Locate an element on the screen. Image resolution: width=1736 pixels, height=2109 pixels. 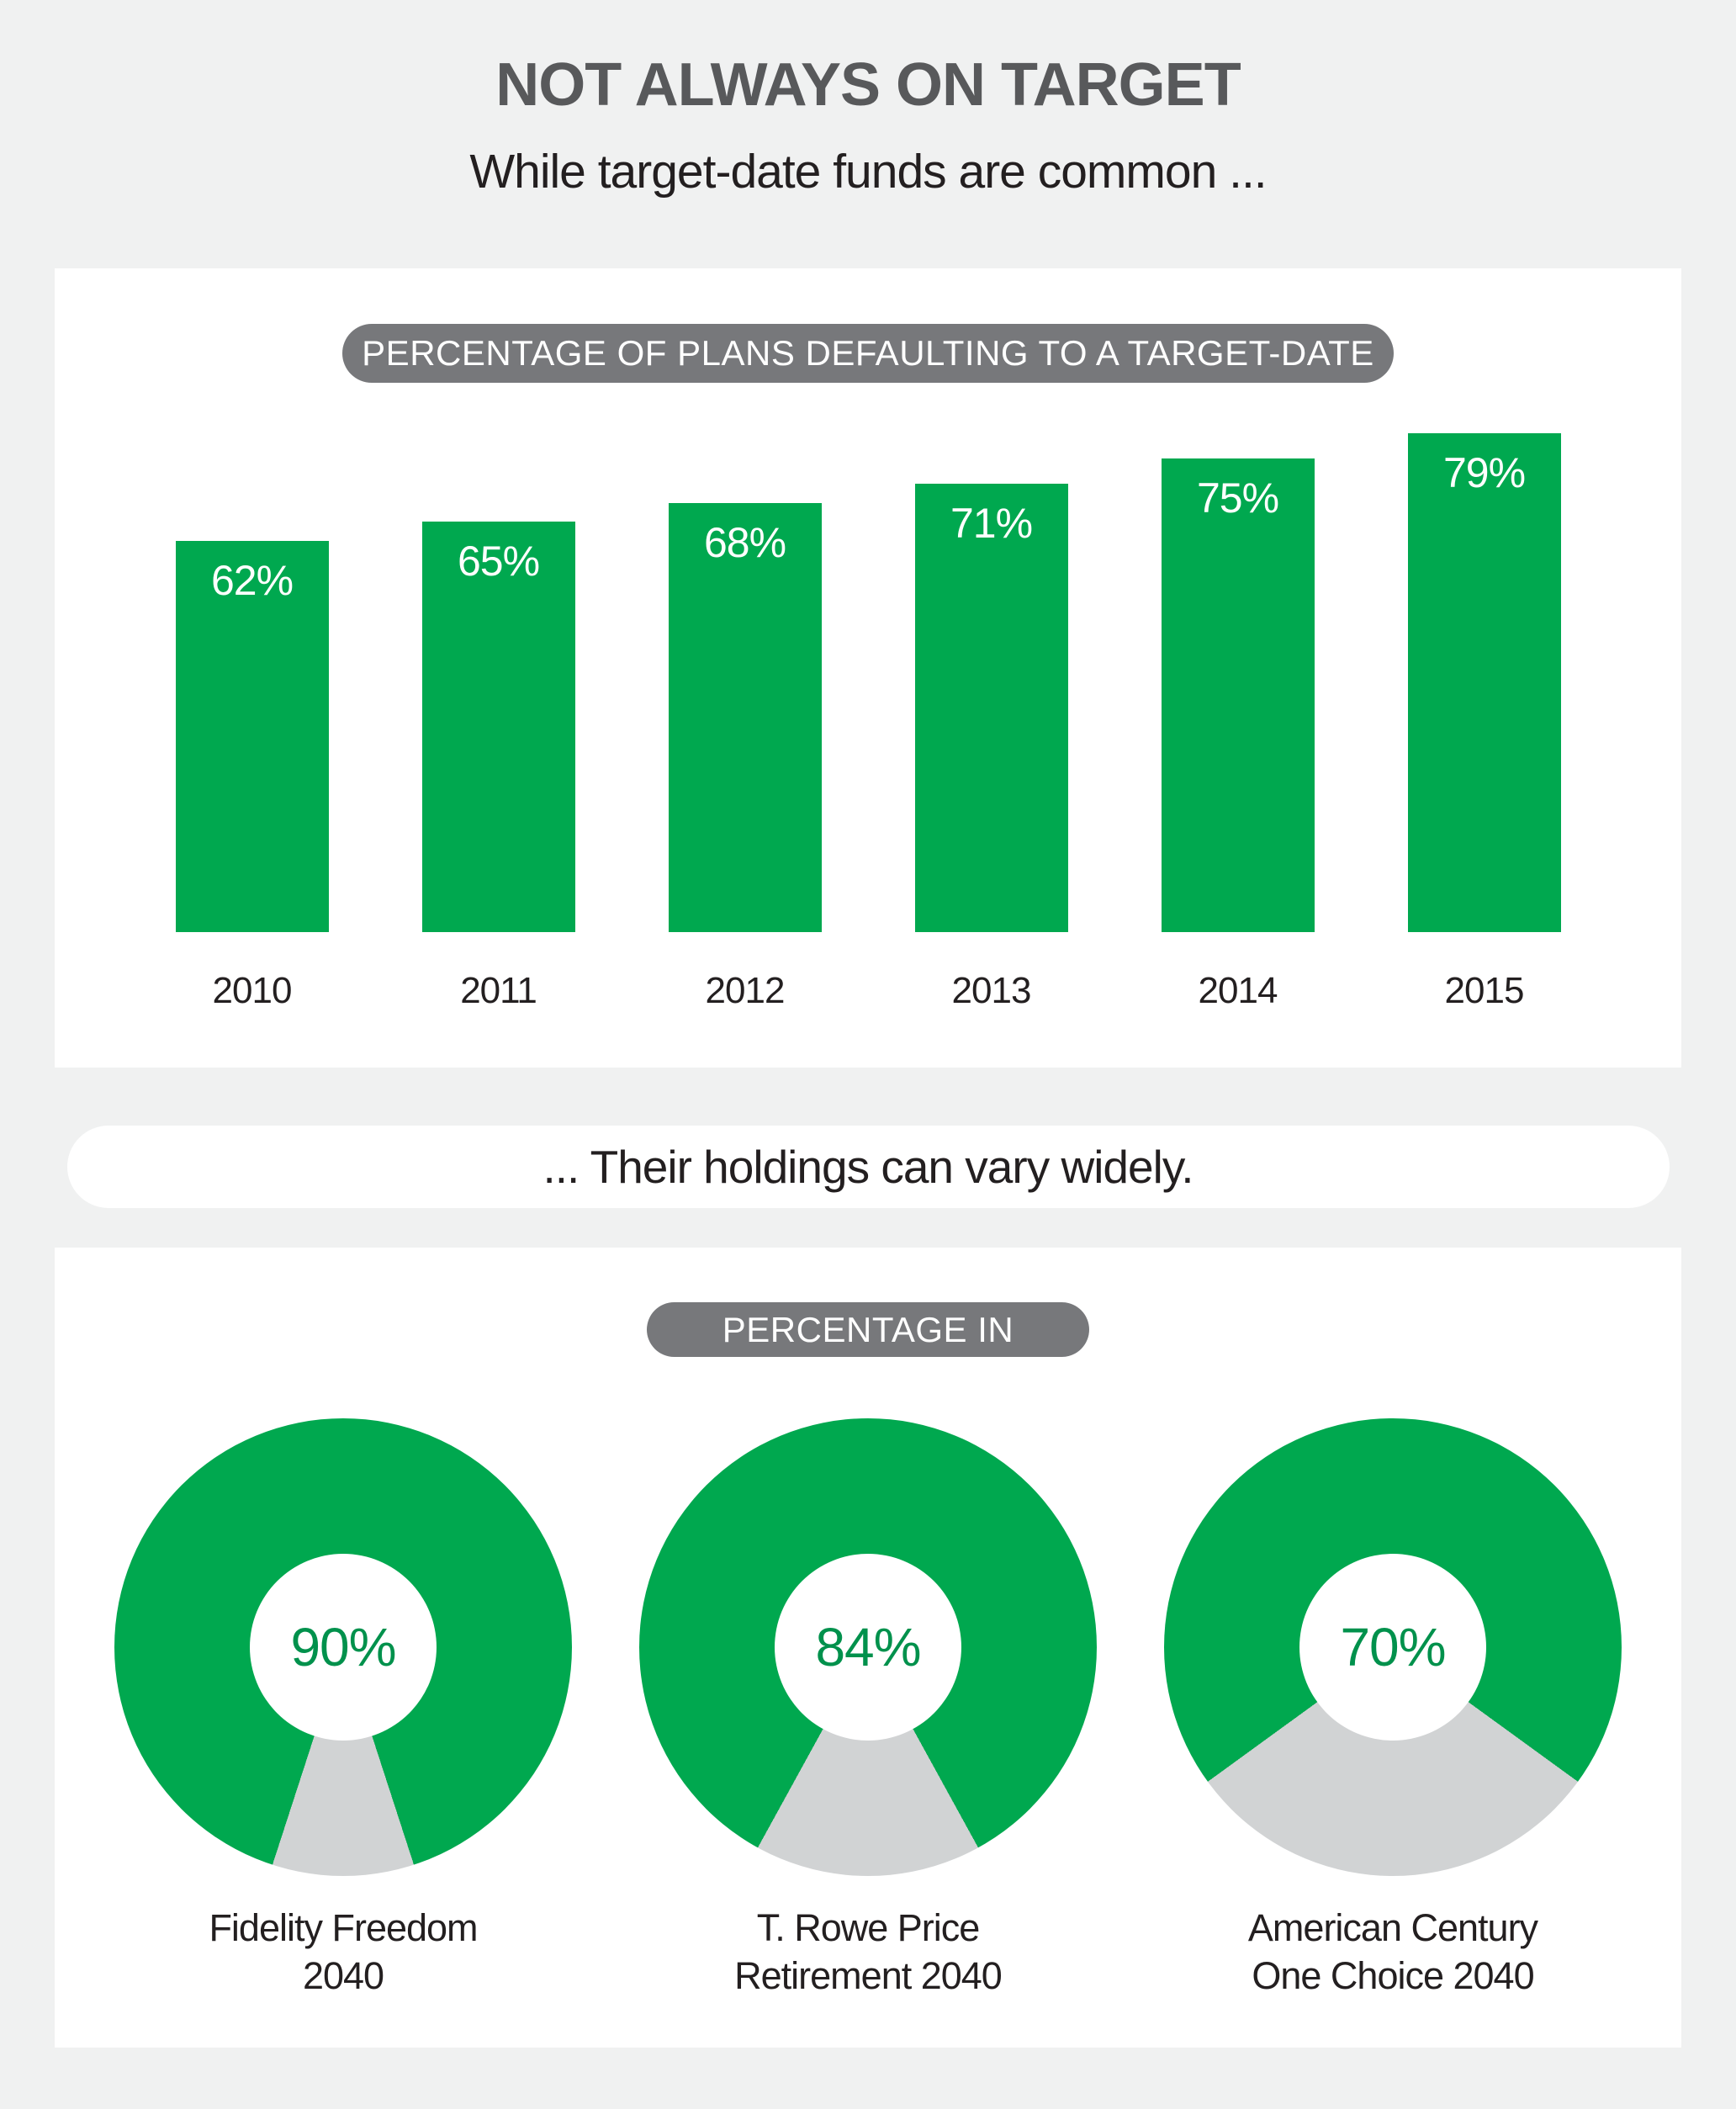
donut-name-line: One Choice 2040 is located at coordinates (1393, 1975).